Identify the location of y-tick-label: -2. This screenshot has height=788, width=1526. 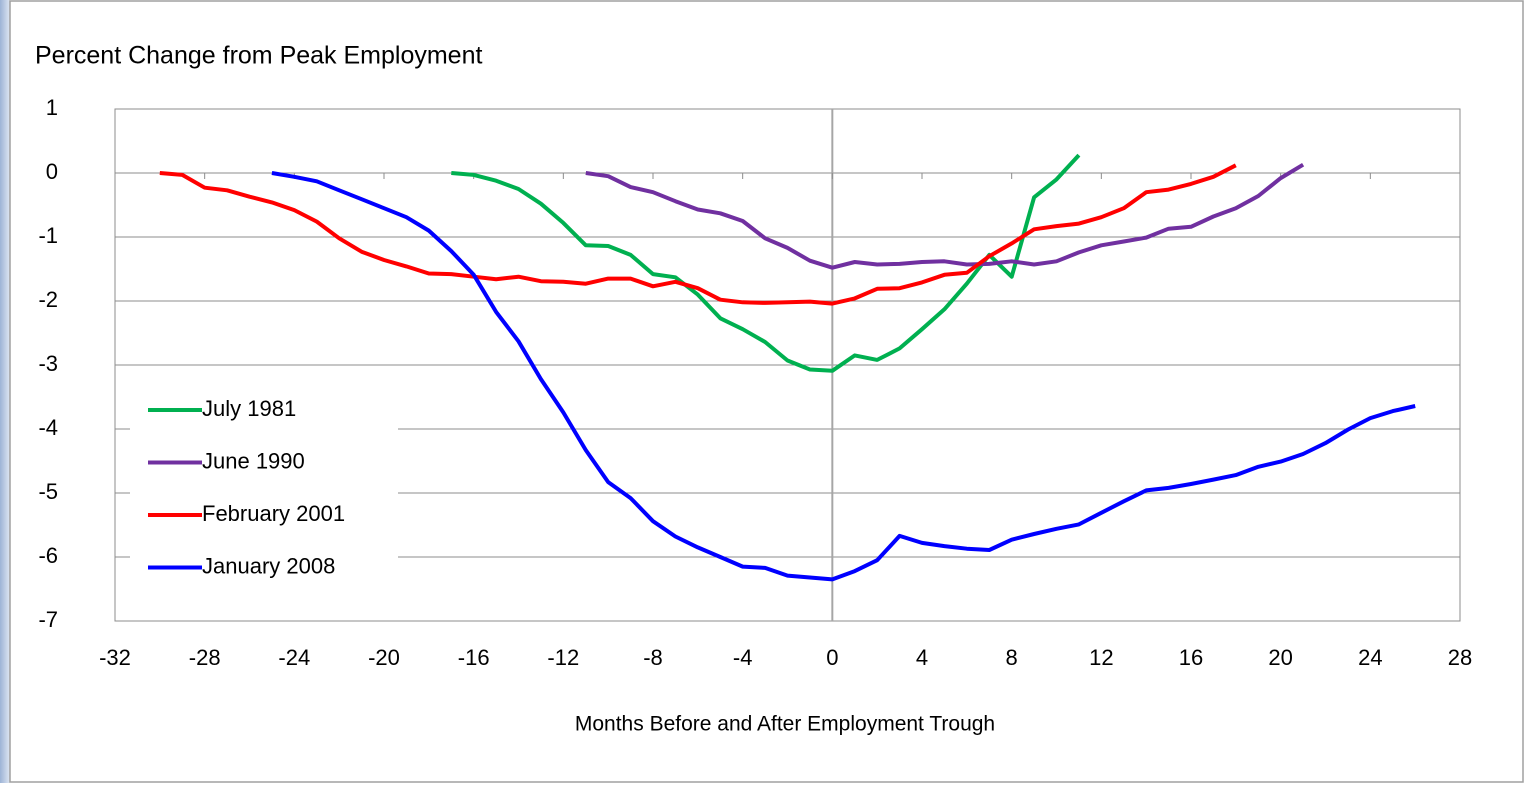
(48, 299).